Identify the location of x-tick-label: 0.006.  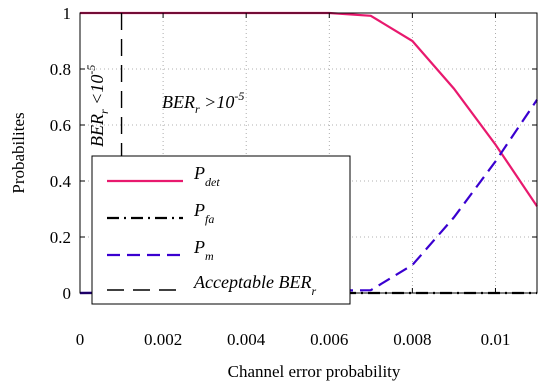
(329, 339).